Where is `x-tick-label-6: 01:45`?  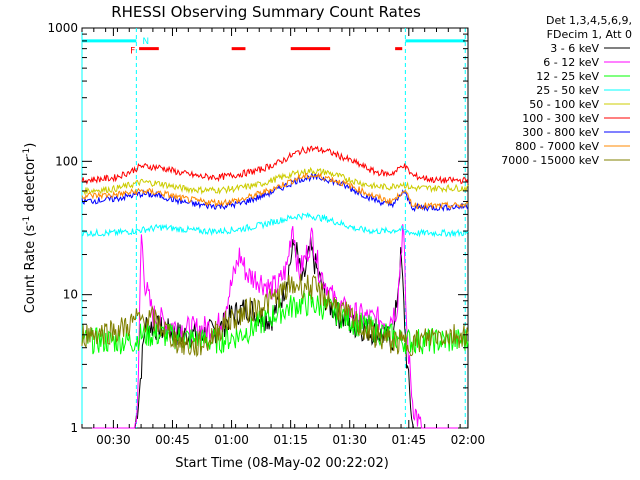
x-tick-label-6: 01:45 is located at coordinates (409, 440).